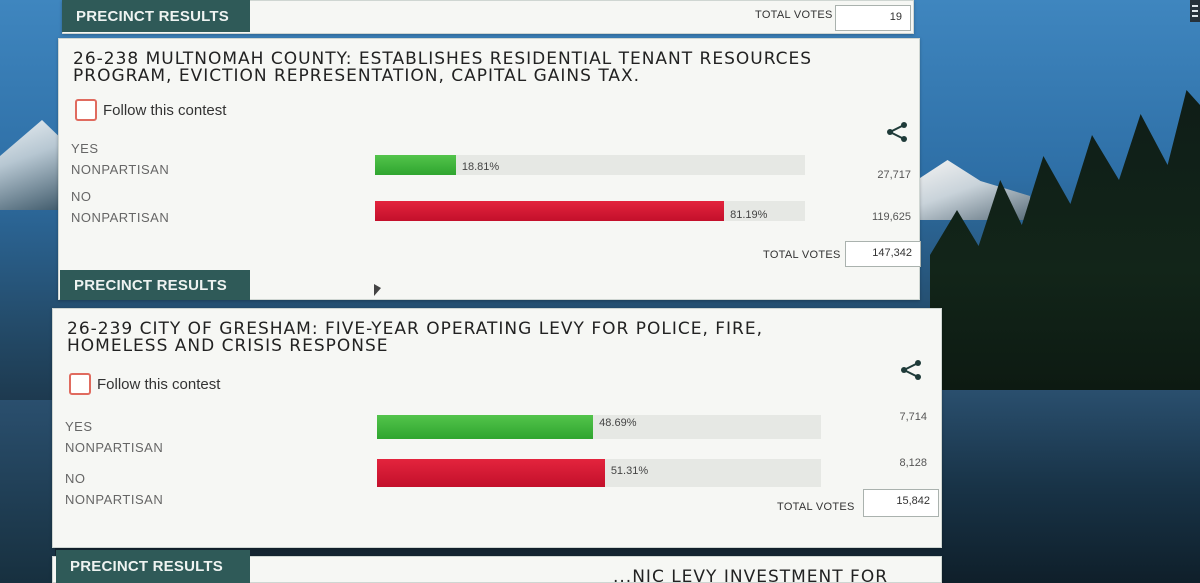  I want to click on total-votes-value: 19, so click(873, 18).